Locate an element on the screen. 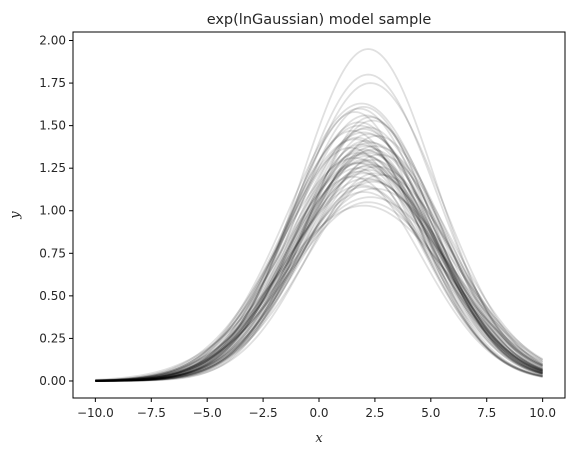 The width and height of the screenshot is (577, 455). x-axis-label: x is located at coordinates (319, 438).